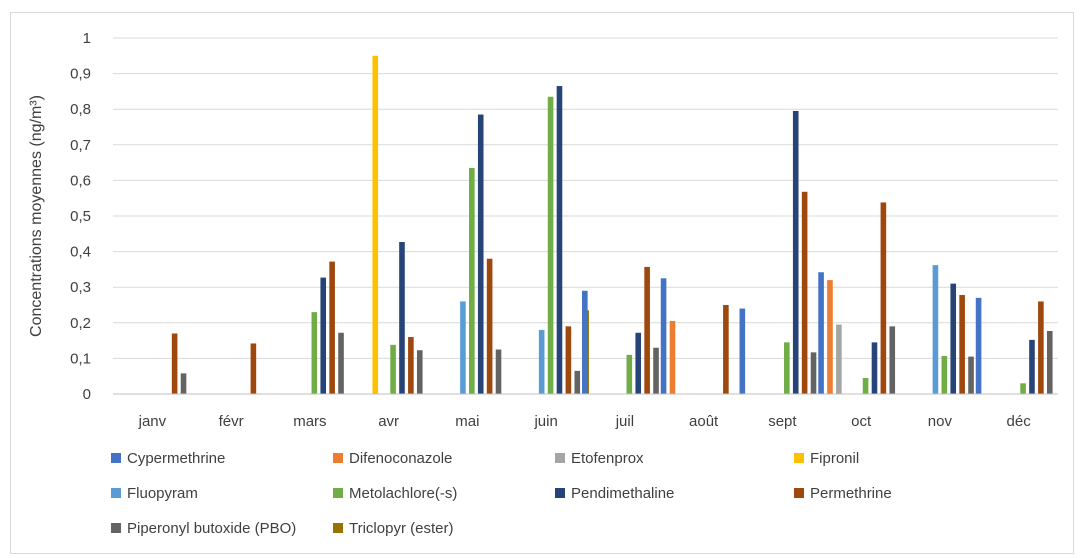  Describe the element at coordinates (80, 252) in the screenshot. I see `y-tick-label: 0,4` at that location.